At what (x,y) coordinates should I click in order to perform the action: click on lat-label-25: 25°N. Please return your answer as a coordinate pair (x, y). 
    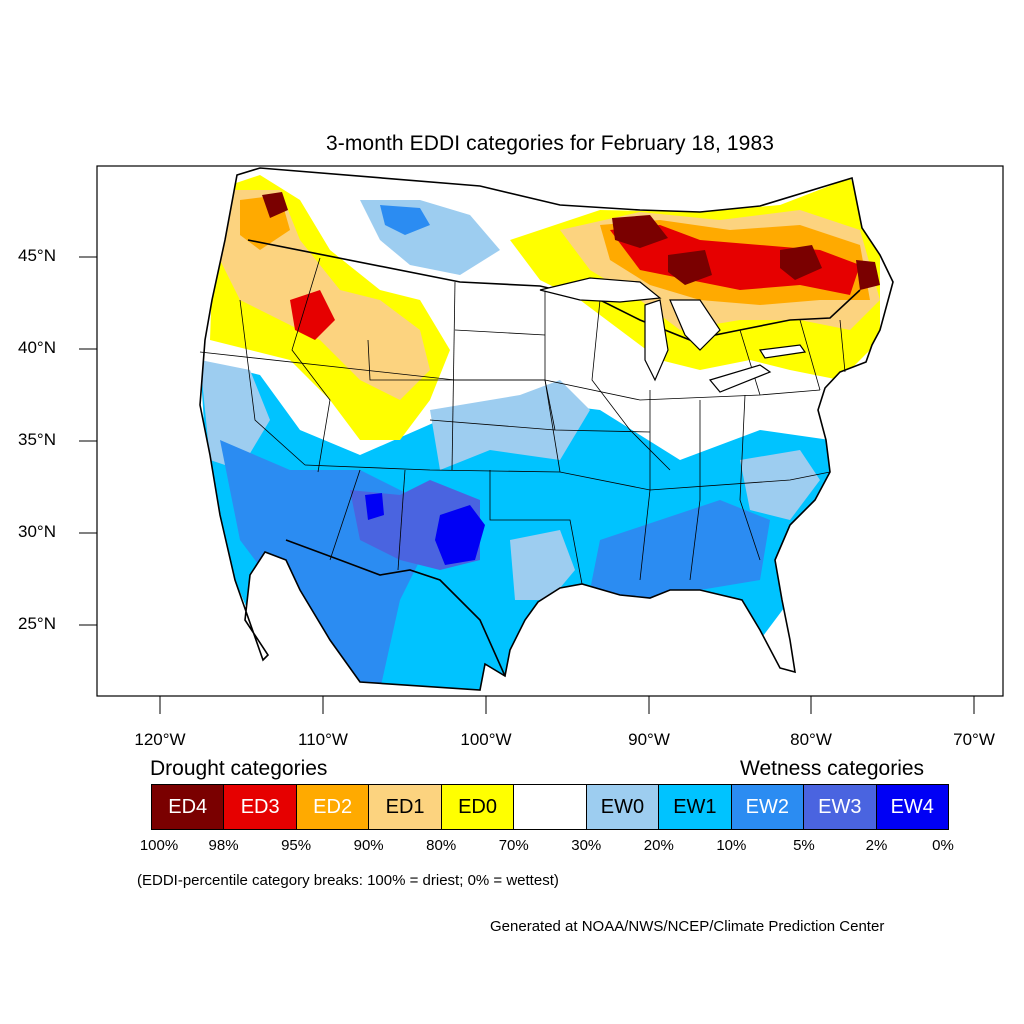
    Looking at the image, I should click on (37, 623).